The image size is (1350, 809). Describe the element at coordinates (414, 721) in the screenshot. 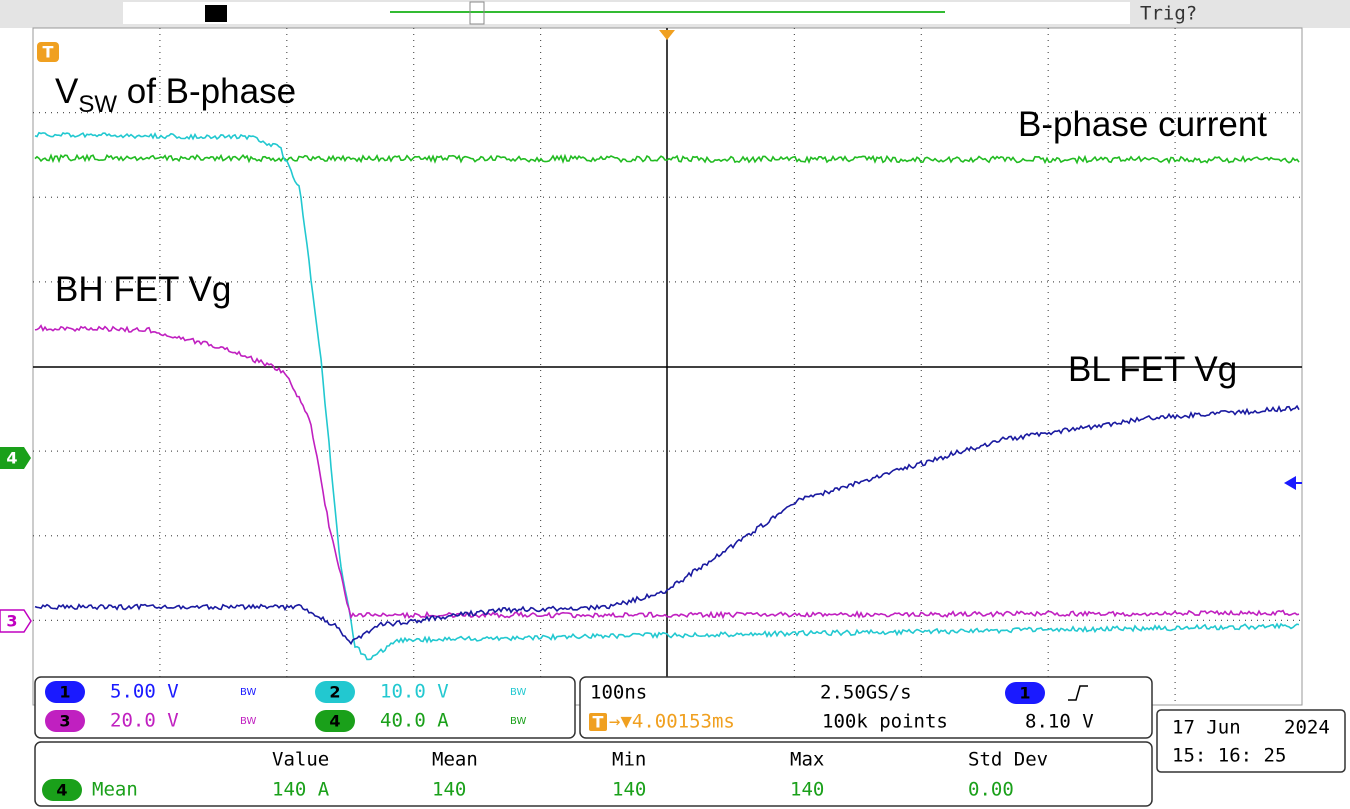

I see `channel-scale: 40.0 A` at that location.